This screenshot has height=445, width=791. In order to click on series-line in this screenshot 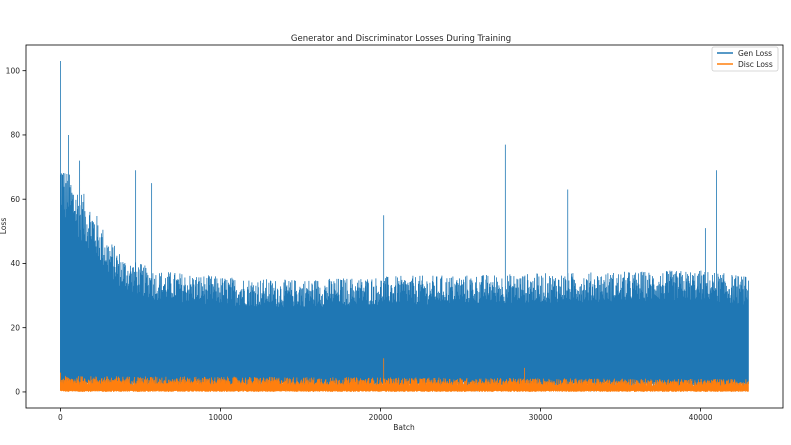, I will do `click(404, 375)`.